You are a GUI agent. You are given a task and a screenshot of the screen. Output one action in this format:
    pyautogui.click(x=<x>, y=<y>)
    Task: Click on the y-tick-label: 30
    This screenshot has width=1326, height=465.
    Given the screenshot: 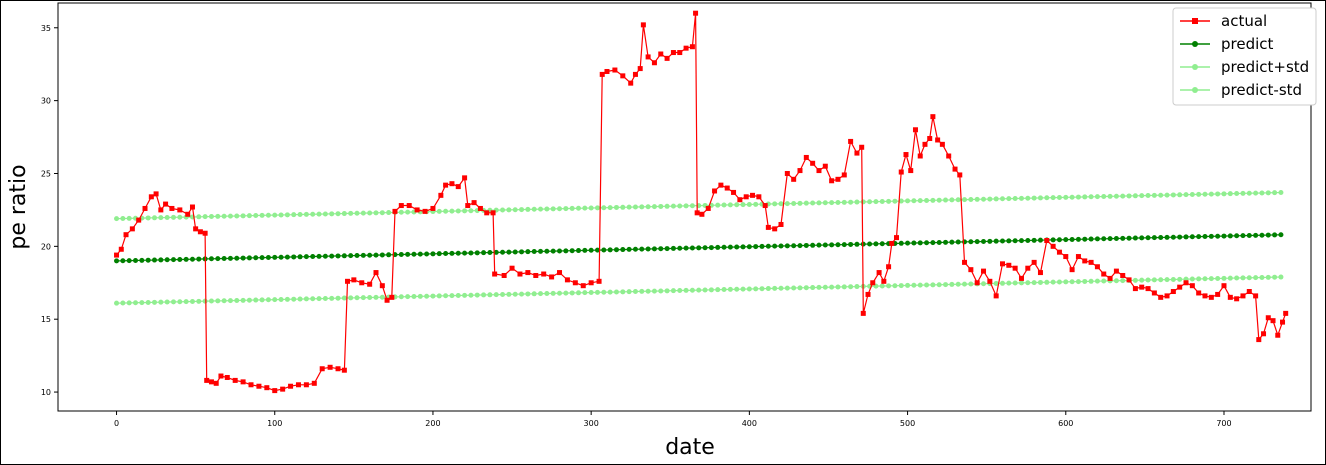 What is the action you would take?
    pyautogui.click(x=46, y=101)
    